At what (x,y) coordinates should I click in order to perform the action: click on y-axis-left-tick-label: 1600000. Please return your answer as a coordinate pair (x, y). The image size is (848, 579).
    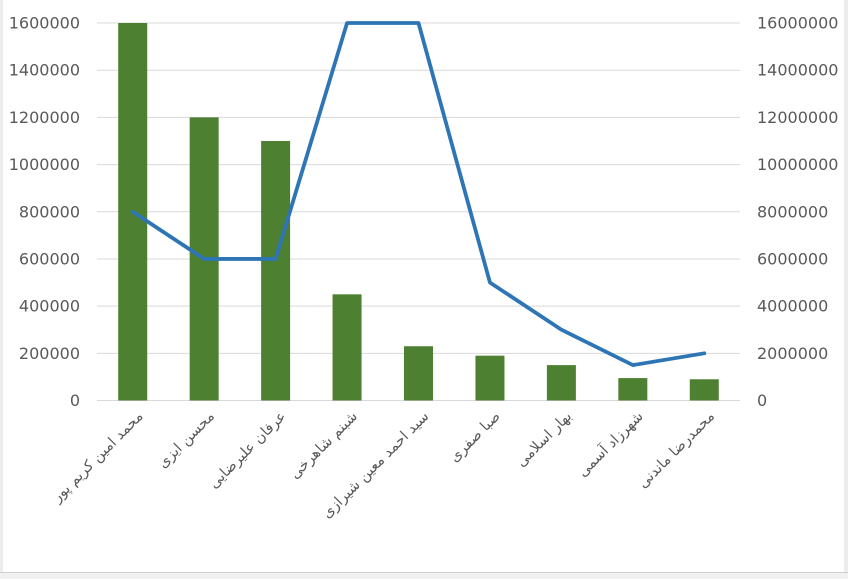
    Looking at the image, I should click on (44, 23).